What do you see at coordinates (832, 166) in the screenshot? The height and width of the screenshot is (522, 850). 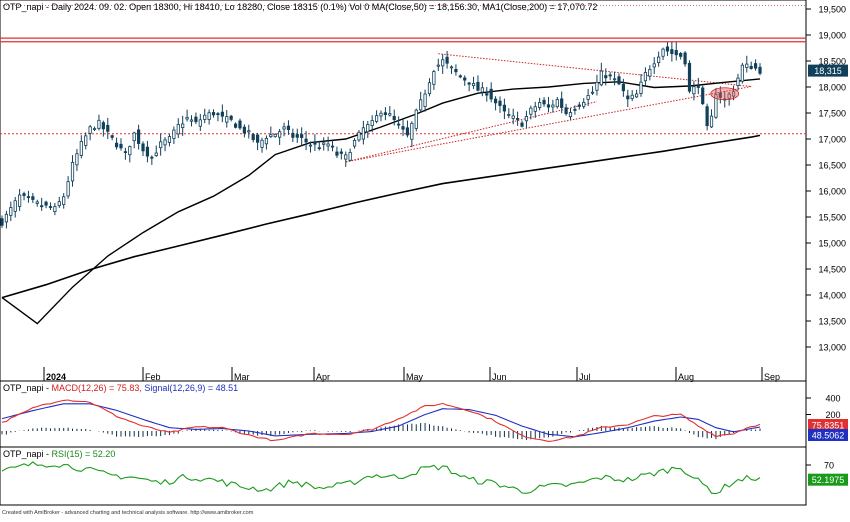 I see `y-tick-label: 16,500` at bounding box center [832, 166].